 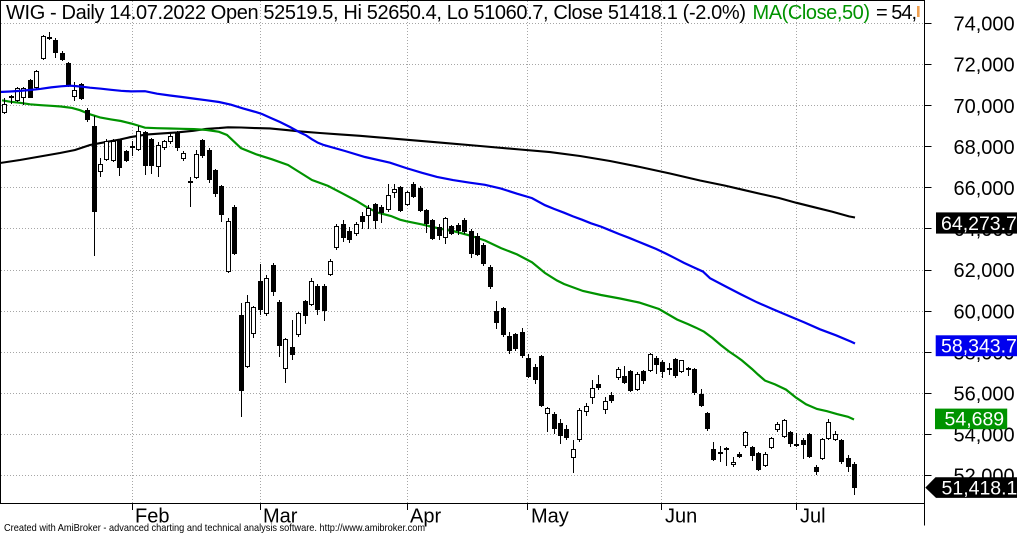 I want to click on svg-text: 51,418.1, so click(x=979, y=488).